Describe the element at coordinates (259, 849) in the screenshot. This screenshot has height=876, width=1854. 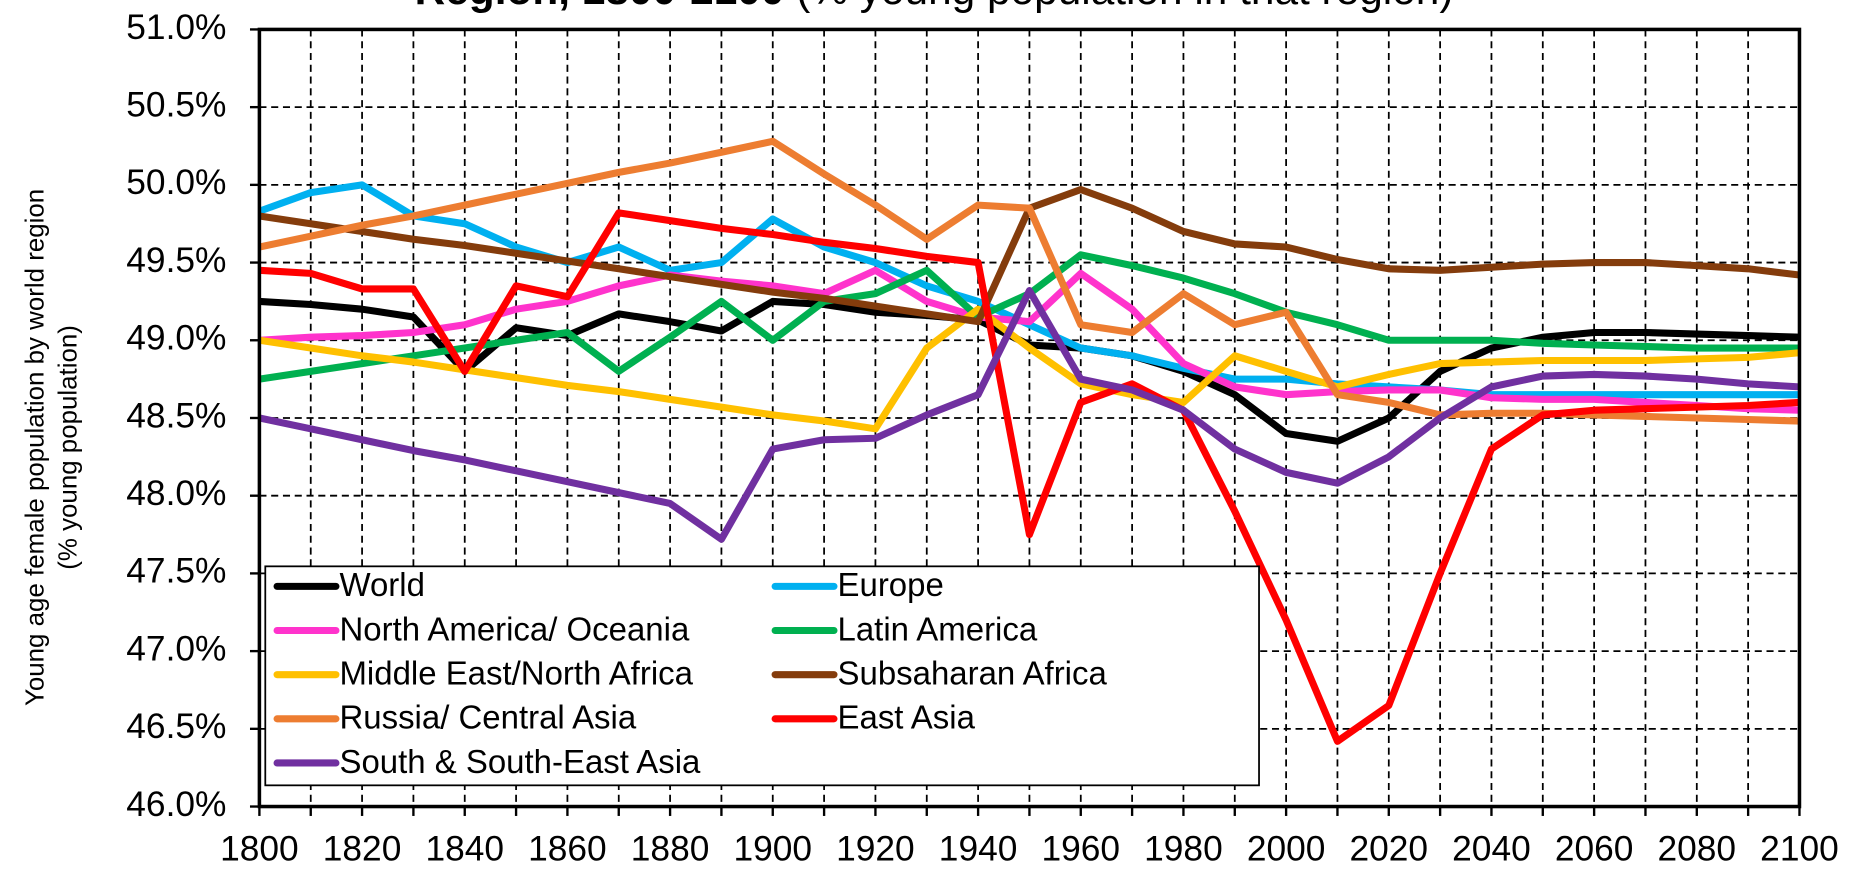
I see `x-tick-label: 1800` at that location.